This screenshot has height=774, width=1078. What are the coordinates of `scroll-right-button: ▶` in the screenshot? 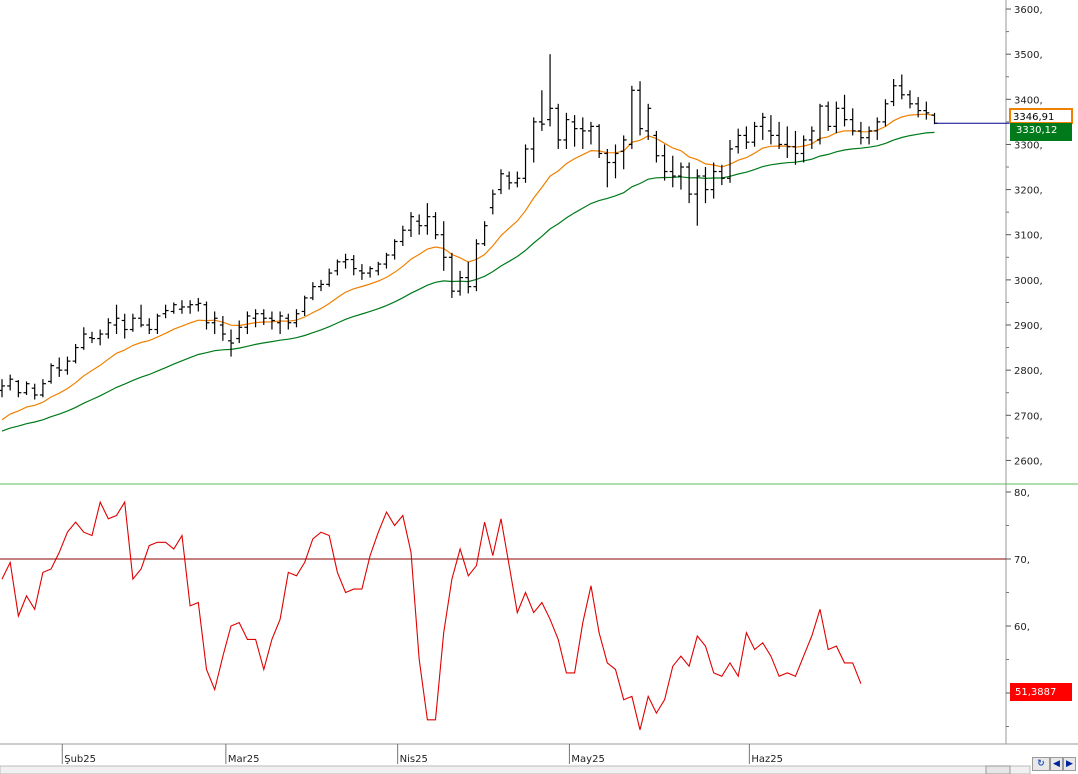 It's located at (1069, 764).